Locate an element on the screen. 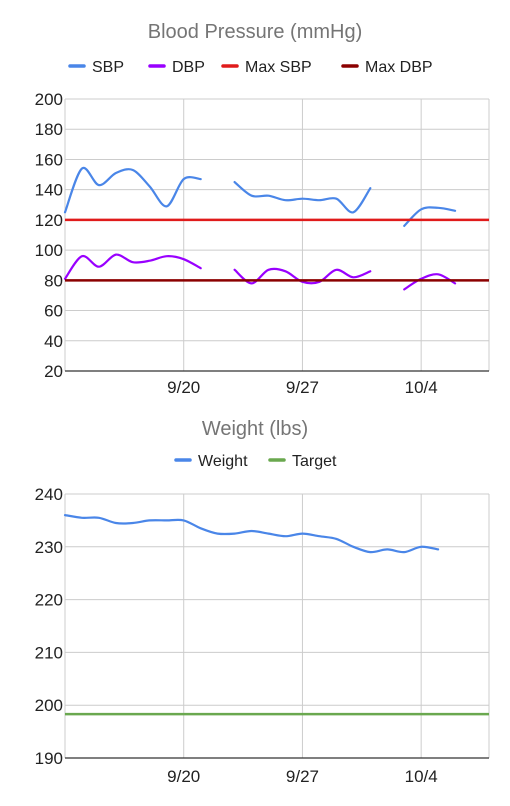  legend-label: DBP is located at coordinates (188, 67).